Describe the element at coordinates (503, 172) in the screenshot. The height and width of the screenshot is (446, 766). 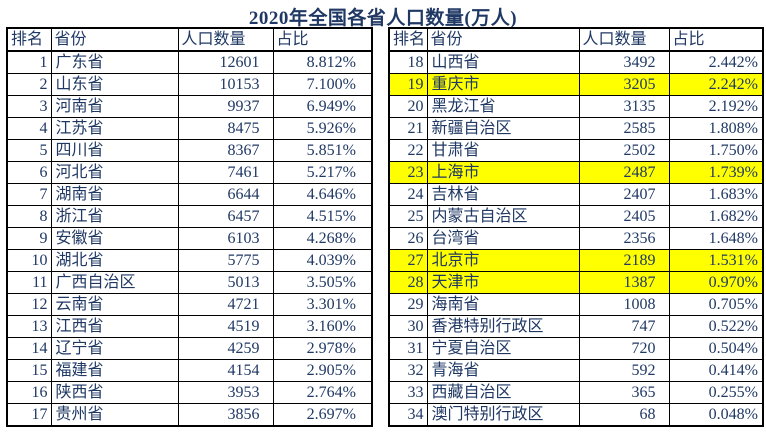
I see `province-cell: 上海市` at that location.